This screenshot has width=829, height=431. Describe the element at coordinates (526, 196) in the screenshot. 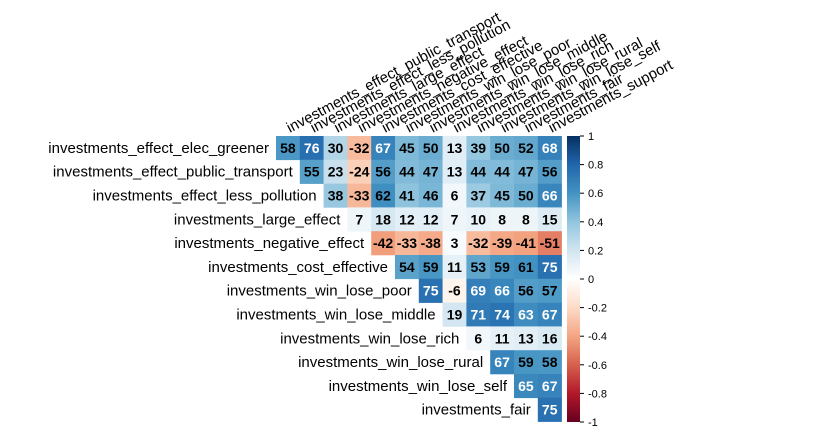

I see `cell-value-label: 50` at that location.